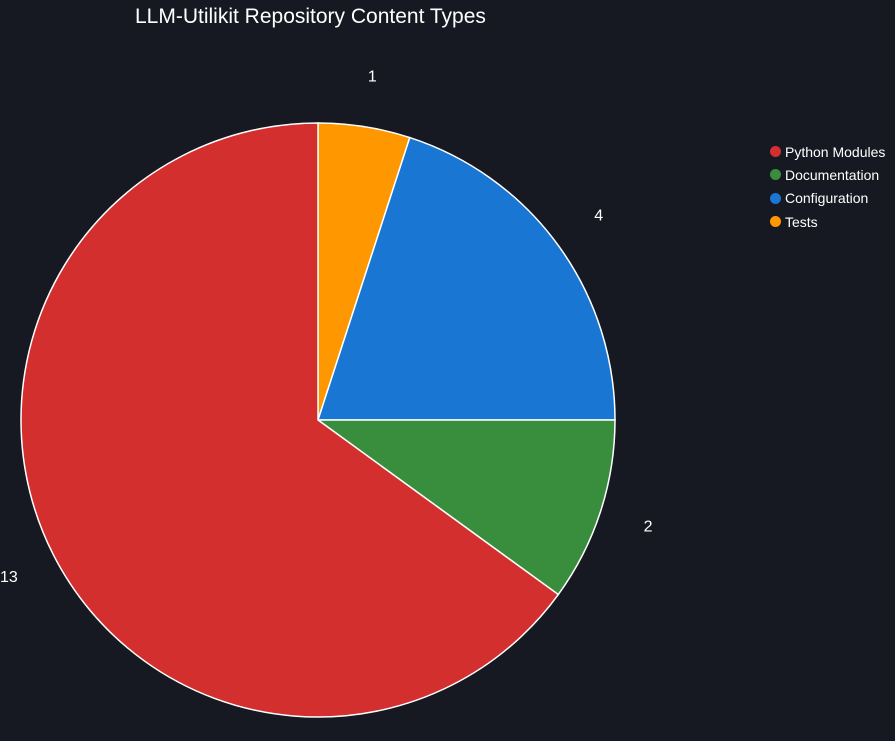  I want to click on pie-slice-documentation, so click(465, 507).